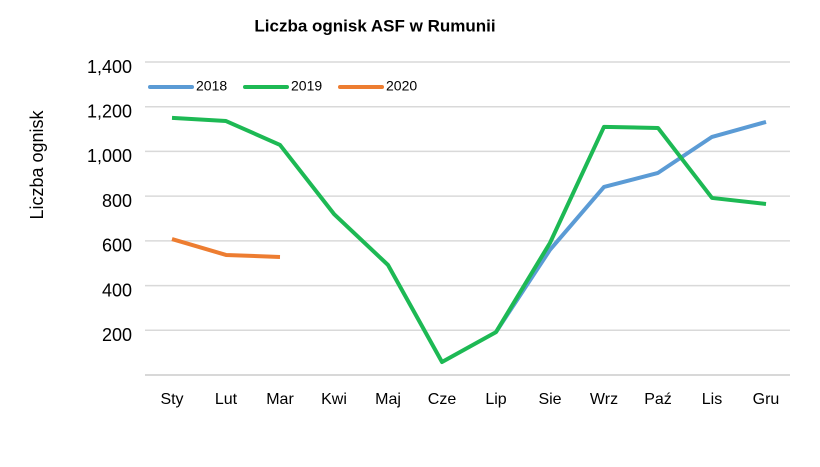  I want to click on x-tick-label: Sty, so click(171, 399).